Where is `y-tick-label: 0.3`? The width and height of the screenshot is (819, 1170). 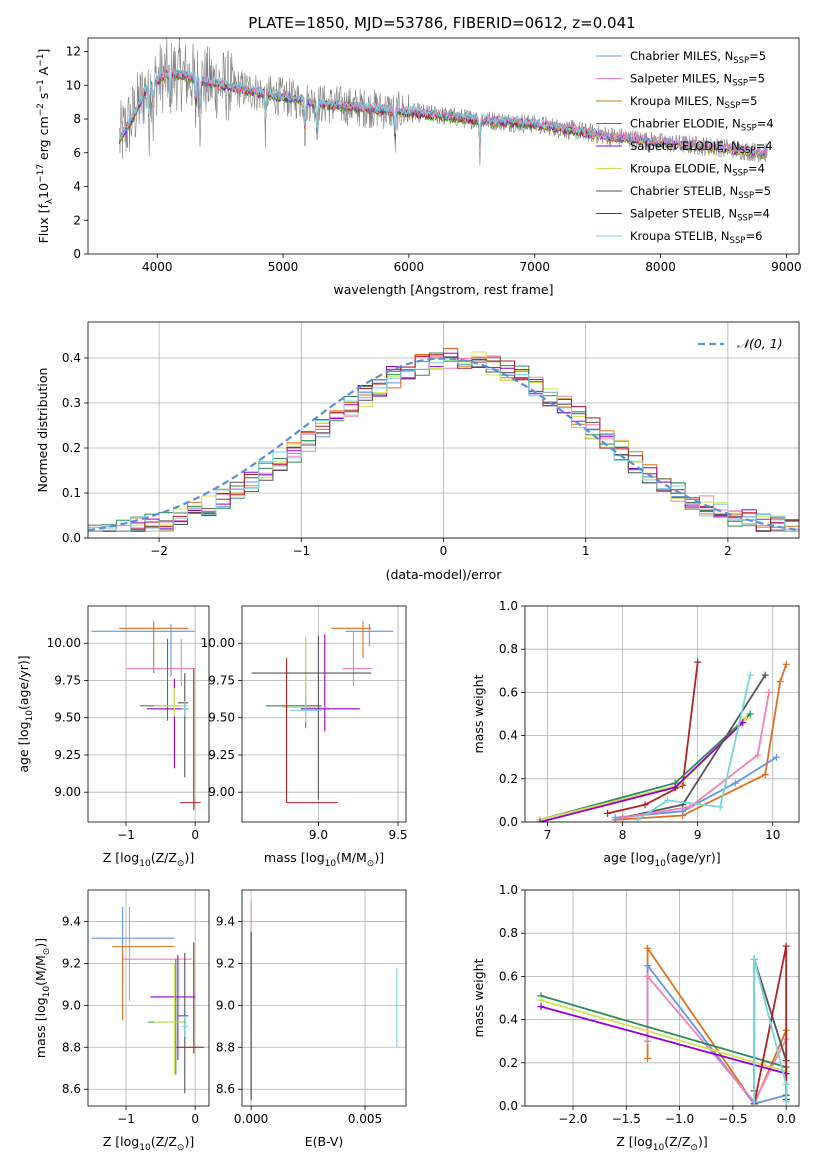 y-tick-label: 0.3 is located at coordinates (71, 403).